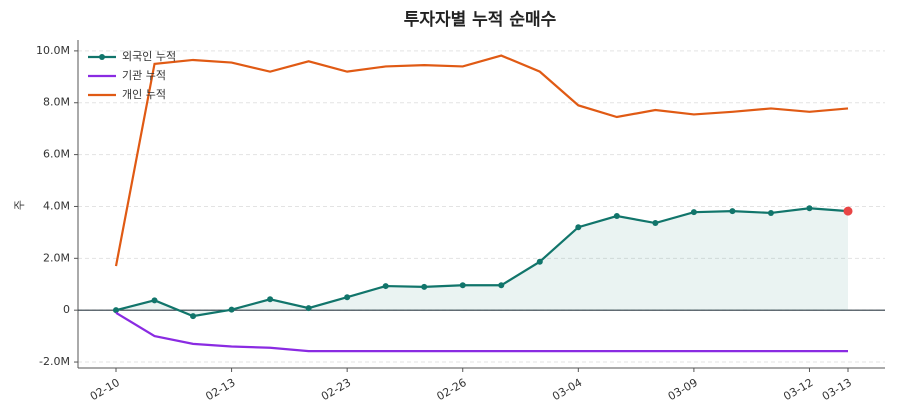 This screenshot has width=900, height=420. Describe the element at coordinates (683, 389) in the screenshot. I see `x-tick-label: 03-09` at that location.